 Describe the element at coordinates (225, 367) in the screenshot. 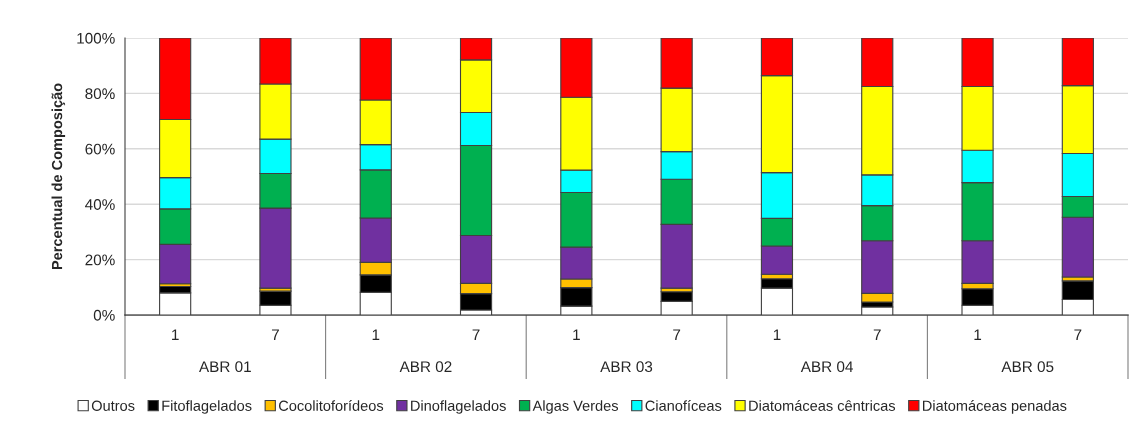

I see `text: ABR 01` at that location.